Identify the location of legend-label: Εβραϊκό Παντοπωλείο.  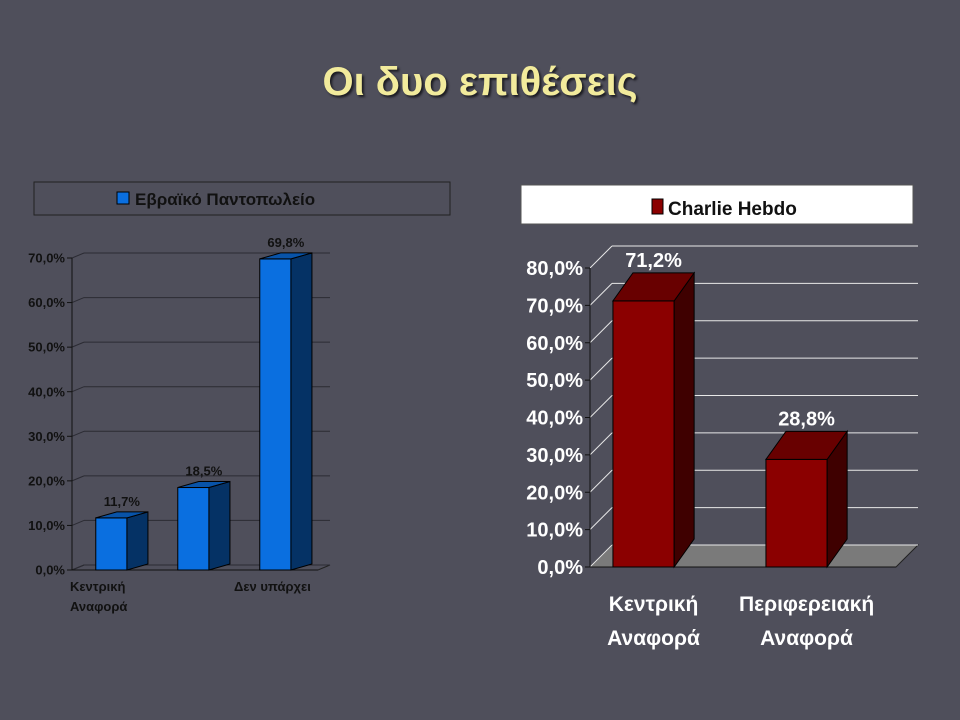
(225, 199).